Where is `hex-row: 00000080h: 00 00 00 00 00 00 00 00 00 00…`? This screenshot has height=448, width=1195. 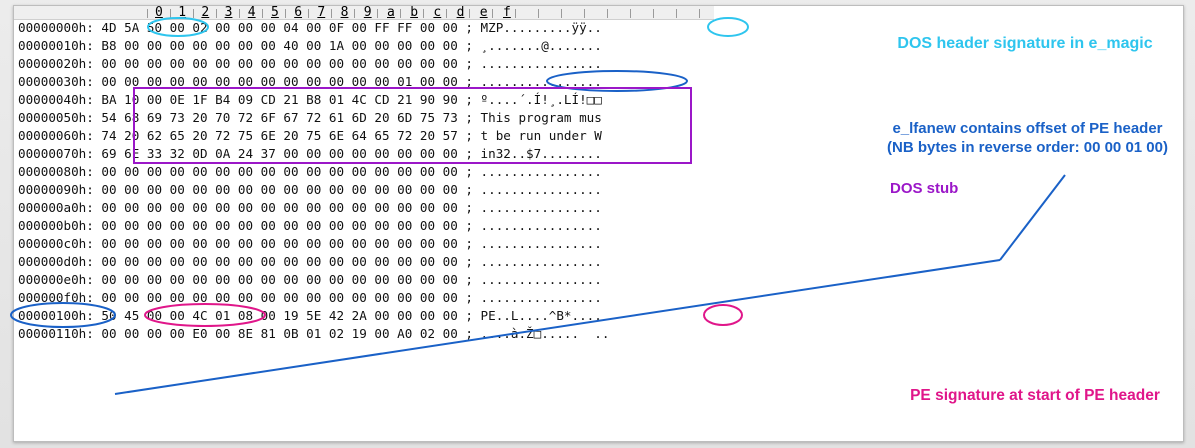
hex-row: 00000080h: 00 00 00 00 00 00 00 00 00 00… is located at coordinates (310, 171).